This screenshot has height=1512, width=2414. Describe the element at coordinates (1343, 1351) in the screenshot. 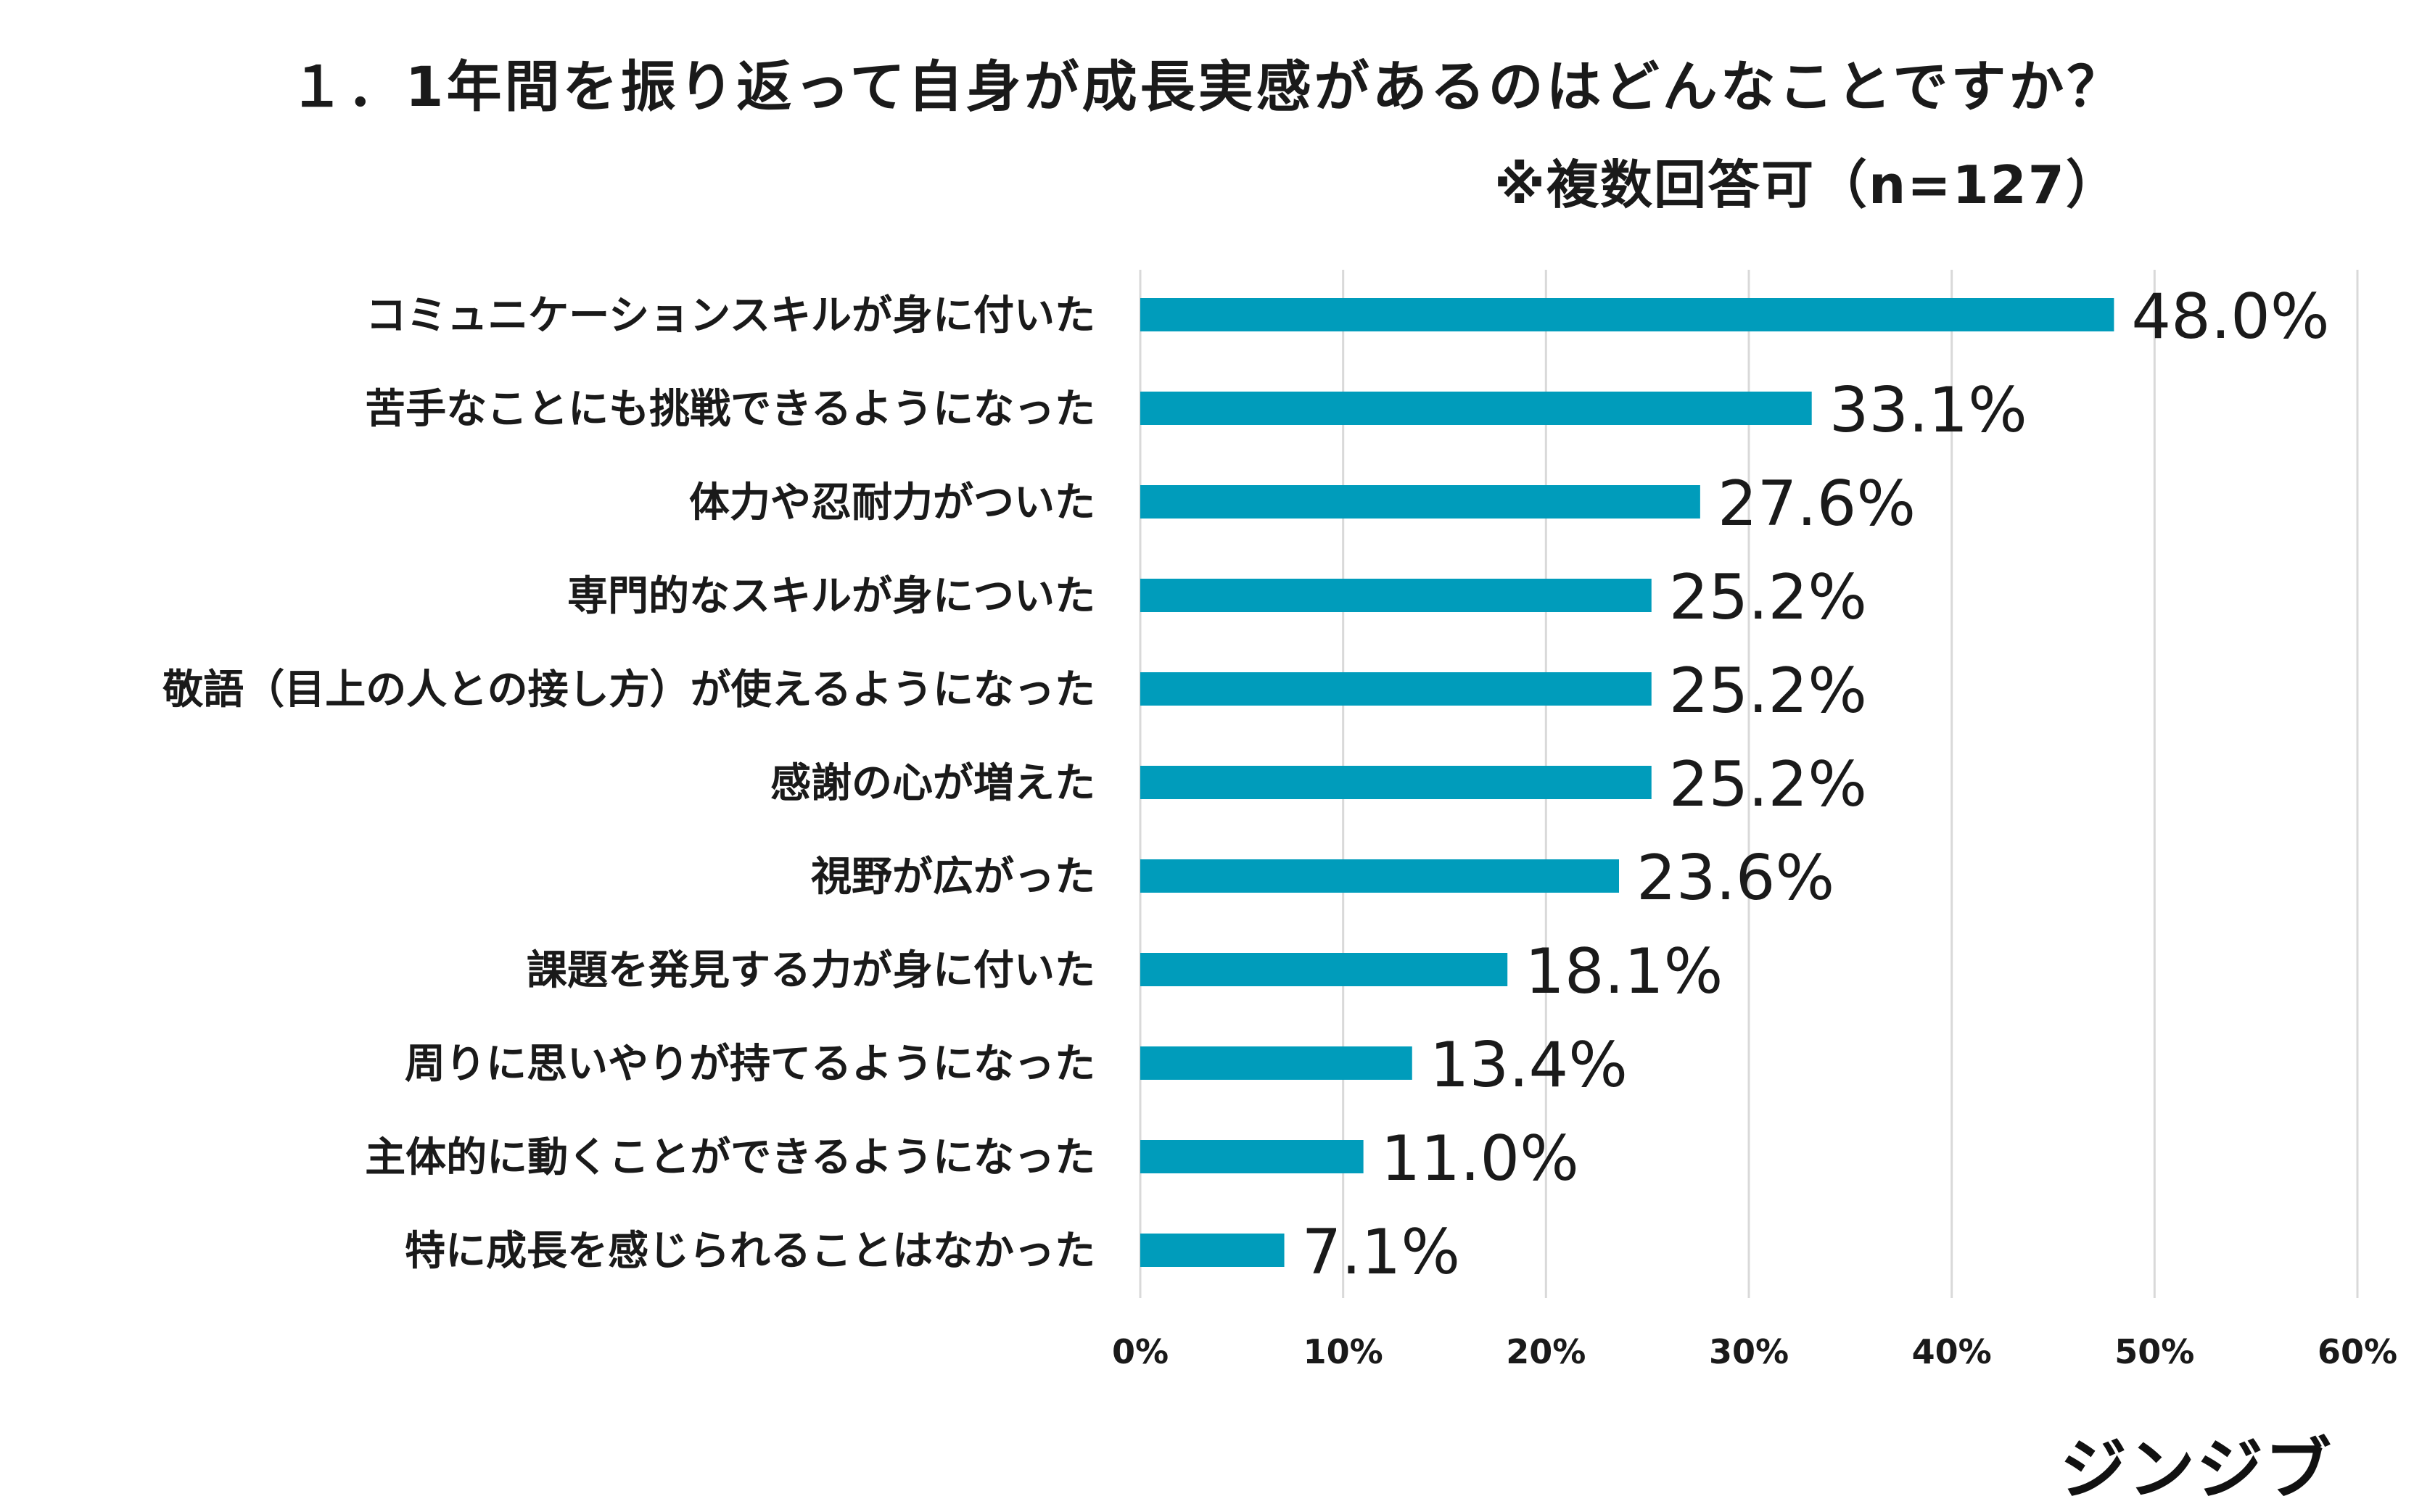

I see `x-tick-label: 10%` at that location.